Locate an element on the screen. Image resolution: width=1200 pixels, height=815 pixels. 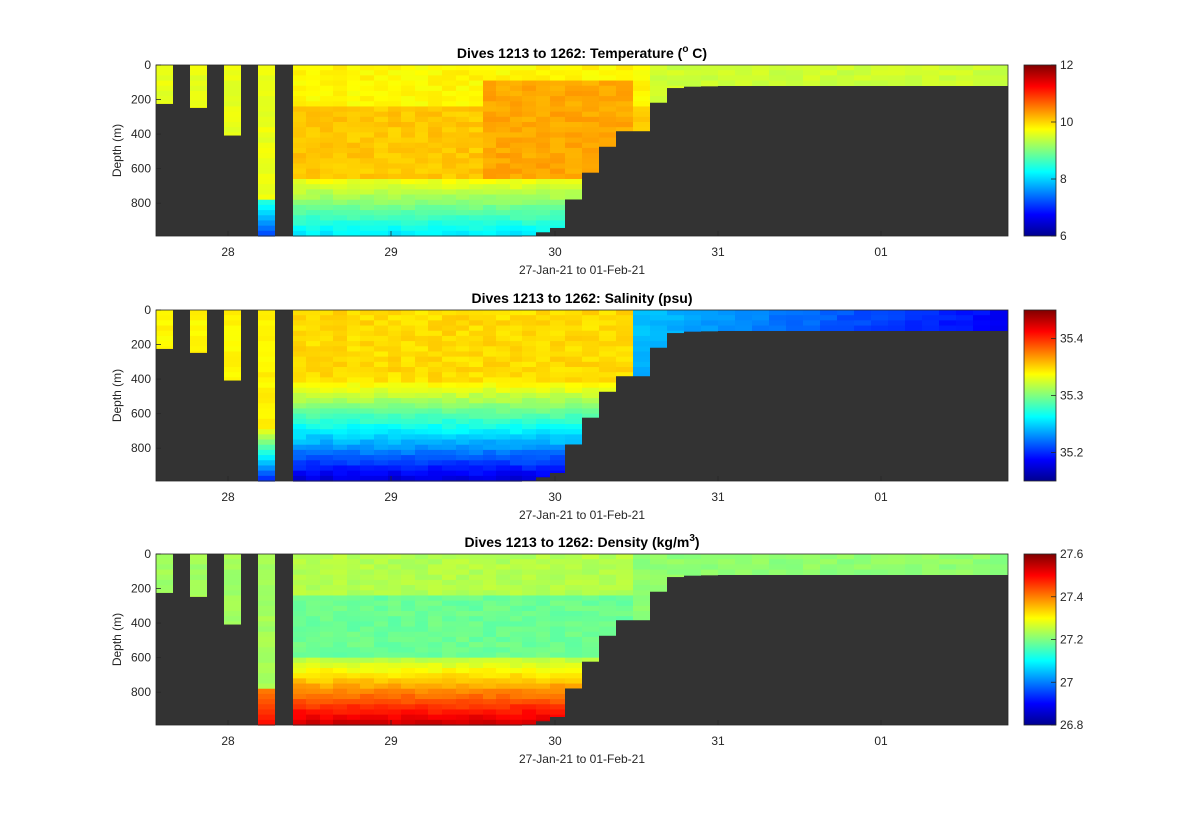
x-tick-label: 30 is located at coordinates (555, 497).